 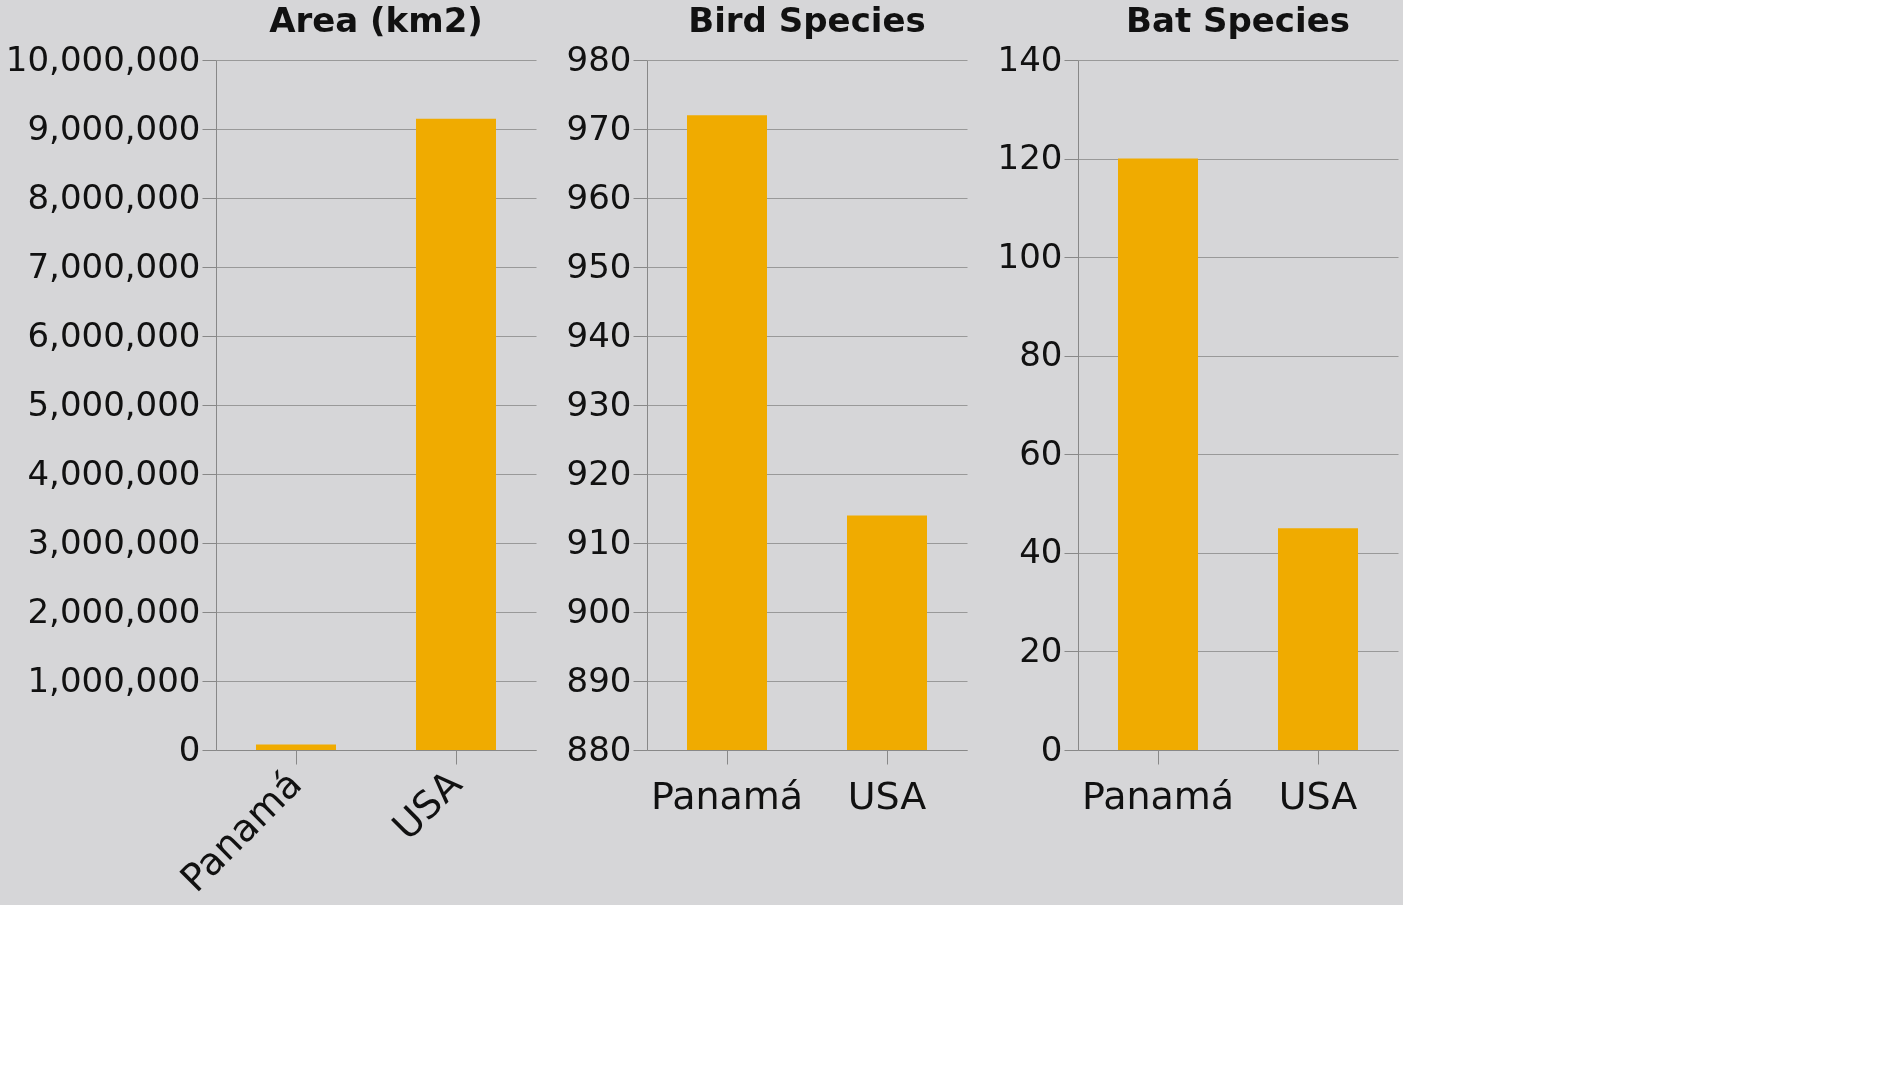 I want to click on chart-title: Bird Species, so click(x=807, y=20).